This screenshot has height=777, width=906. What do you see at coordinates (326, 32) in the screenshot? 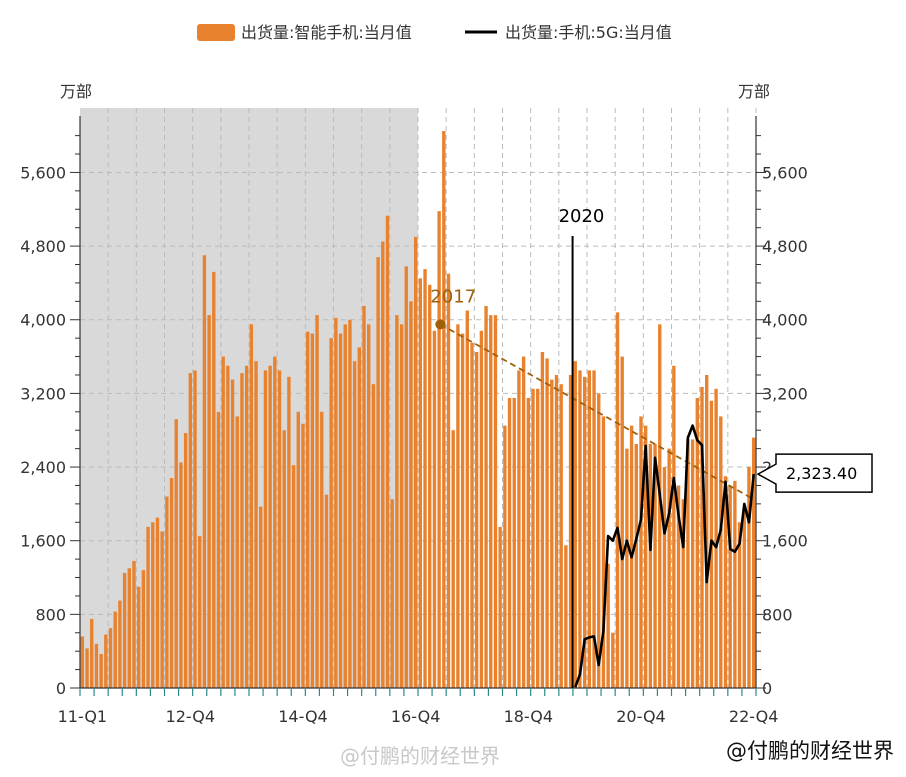
I see `legend-label-smartphone: 出货量:智能手机:当月值` at bounding box center [326, 32].